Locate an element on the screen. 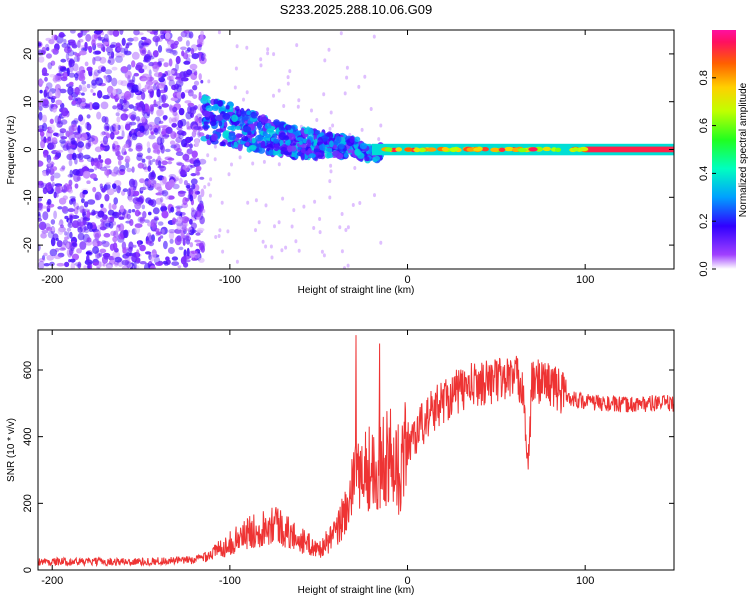  x-tick-label: -100 is located at coordinates (230, 280).